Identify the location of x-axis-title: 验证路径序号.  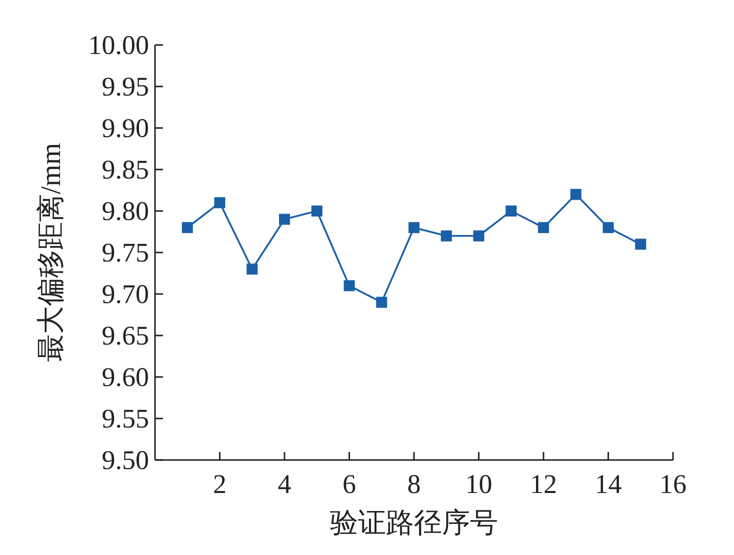
(414, 523).